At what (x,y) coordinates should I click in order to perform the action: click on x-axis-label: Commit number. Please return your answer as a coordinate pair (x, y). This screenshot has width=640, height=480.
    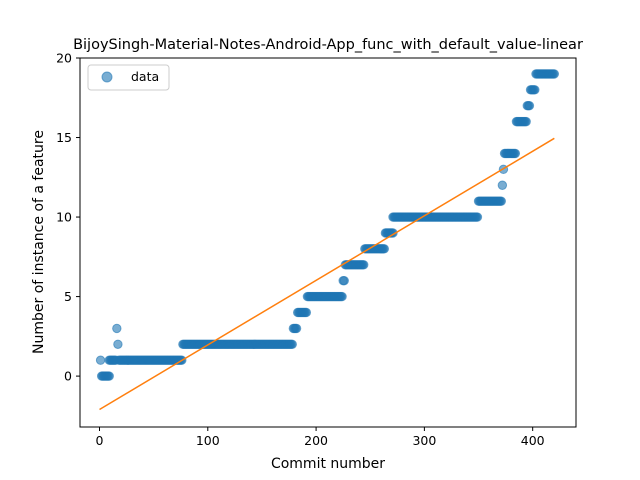
    Looking at the image, I should click on (328, 464).